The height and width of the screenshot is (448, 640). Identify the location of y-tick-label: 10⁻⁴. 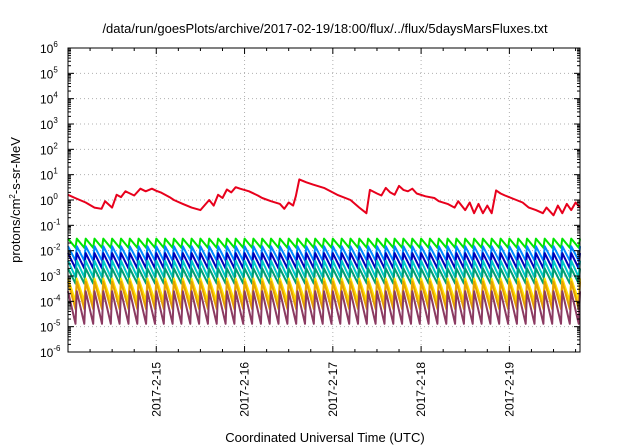
(50, 301).